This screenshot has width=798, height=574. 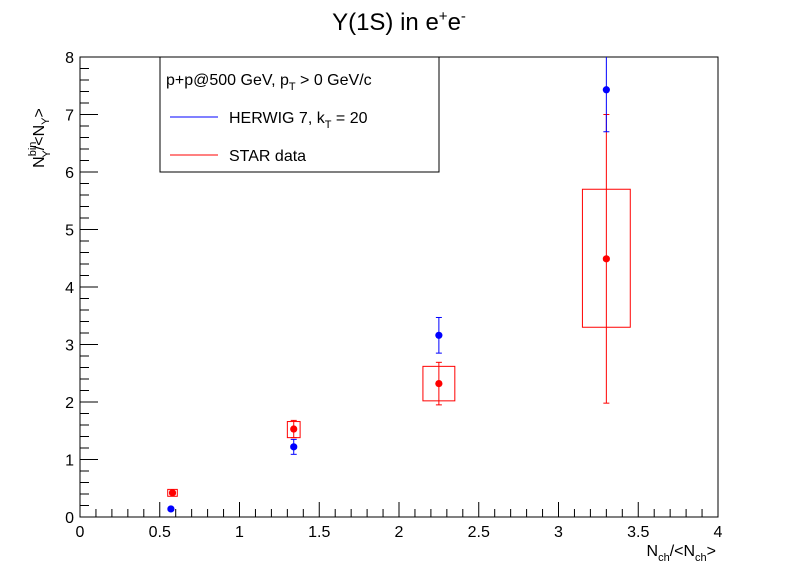 I want to click on y-tick-label: 8, so click(x=69, y=58).